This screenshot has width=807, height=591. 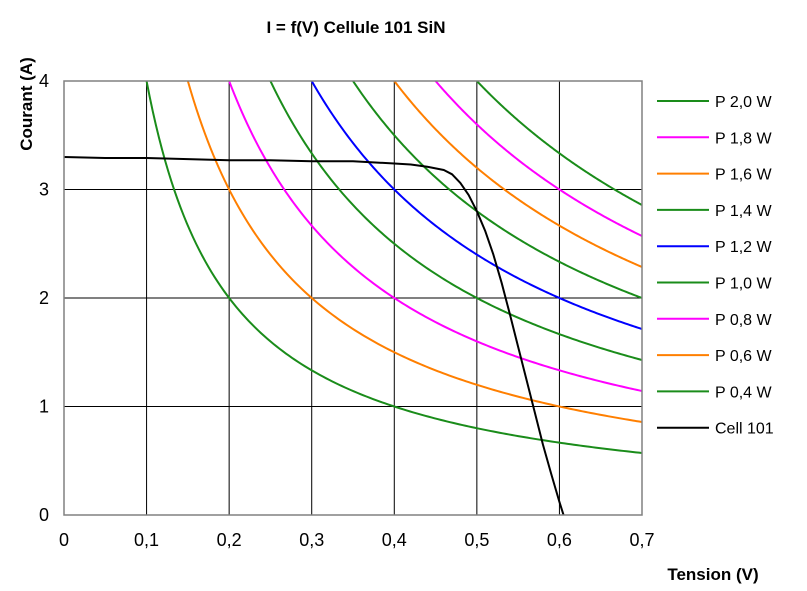 I want to click on series-line-p-2-0-w, so click(x=559, y=143).